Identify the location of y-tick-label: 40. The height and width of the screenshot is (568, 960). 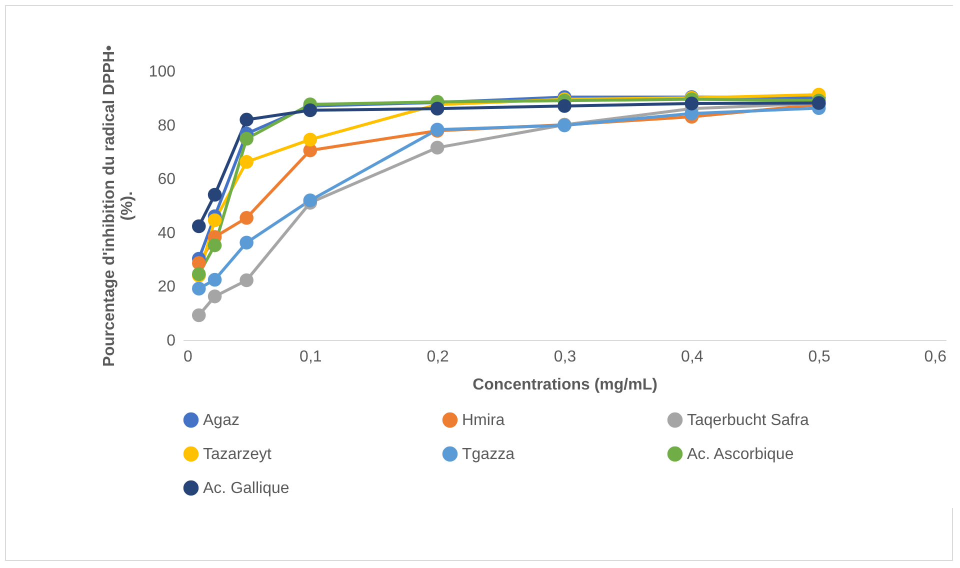
(167, 233).